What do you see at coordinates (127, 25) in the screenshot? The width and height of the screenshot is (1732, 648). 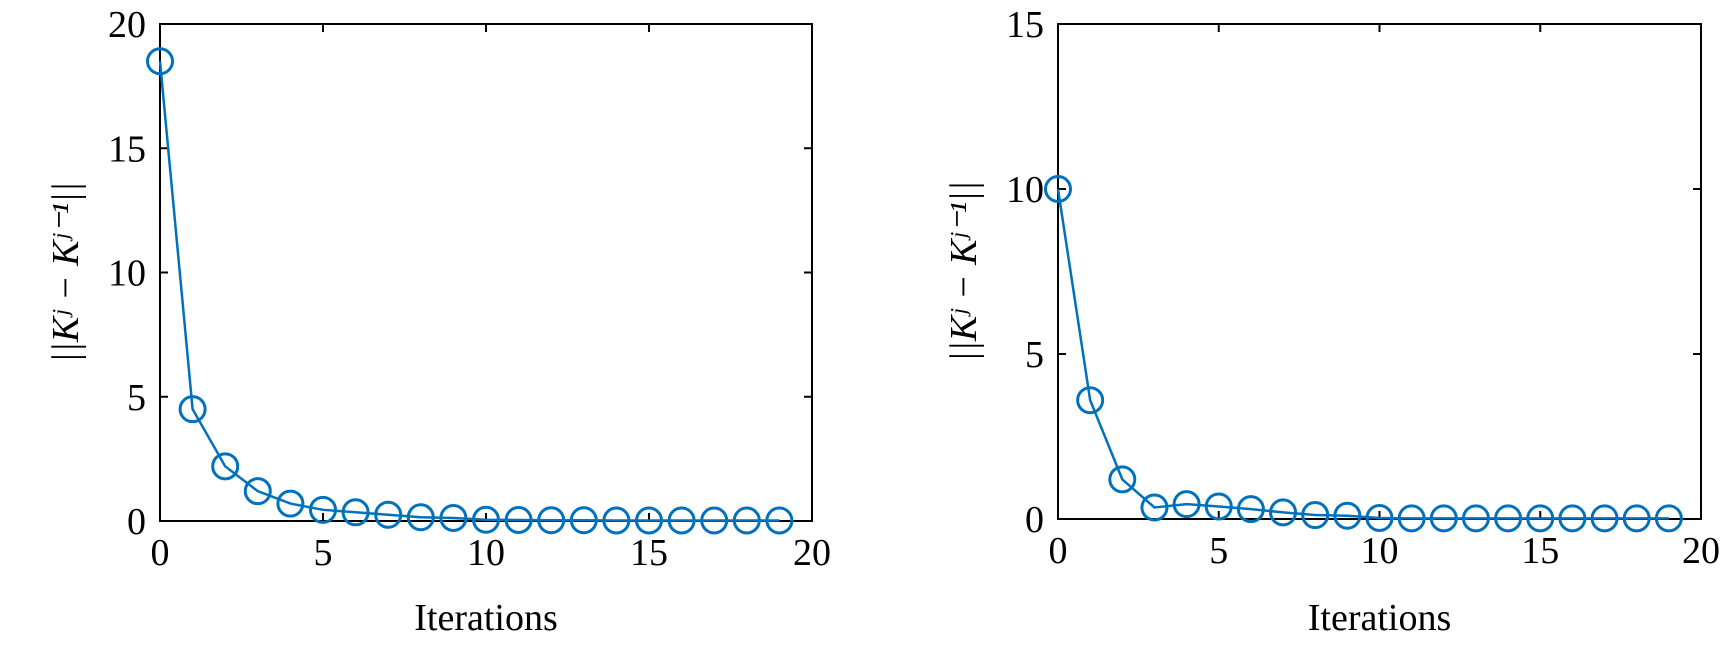 I see `y-tick-label: 20` at bounding box center [127, 25].